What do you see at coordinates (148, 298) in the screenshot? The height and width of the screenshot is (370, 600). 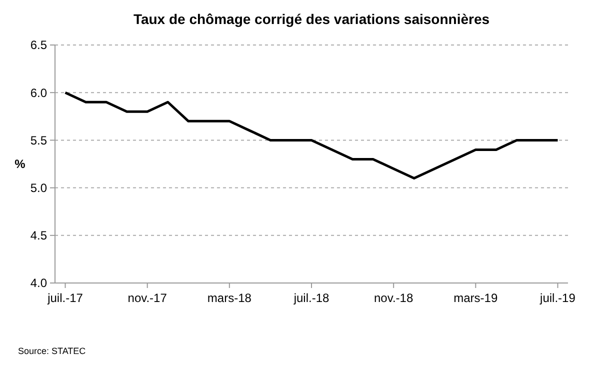 I see `x-tick-label: nov.-17` at bounding box center [148, 298].